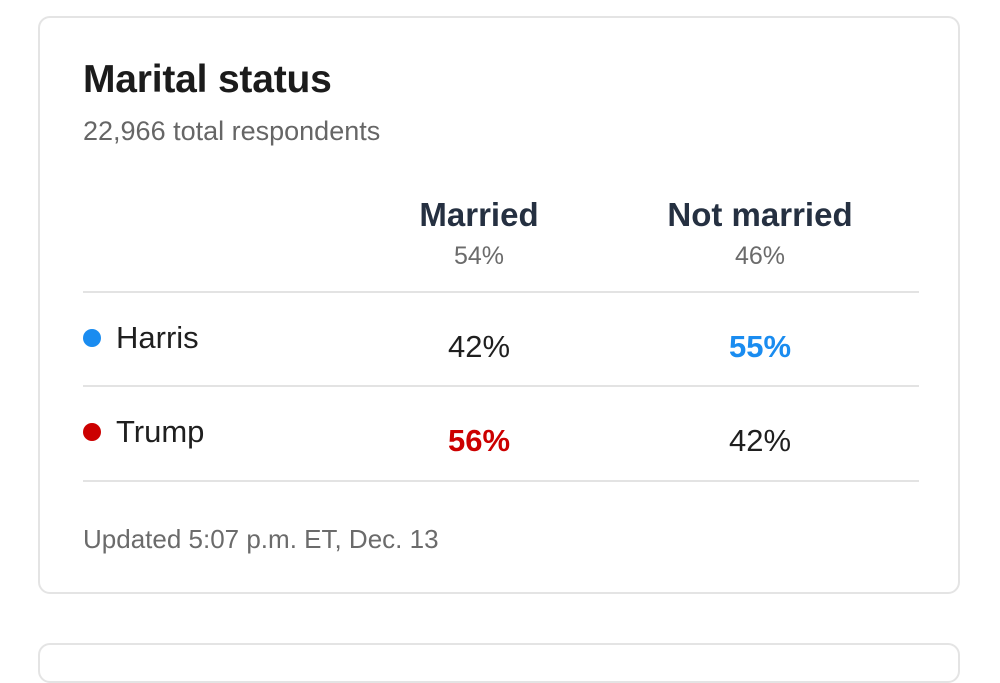 The width and height of the screenshot is (1000, 683). I want to click on row-label-trump: Trump, so click(143, 432).